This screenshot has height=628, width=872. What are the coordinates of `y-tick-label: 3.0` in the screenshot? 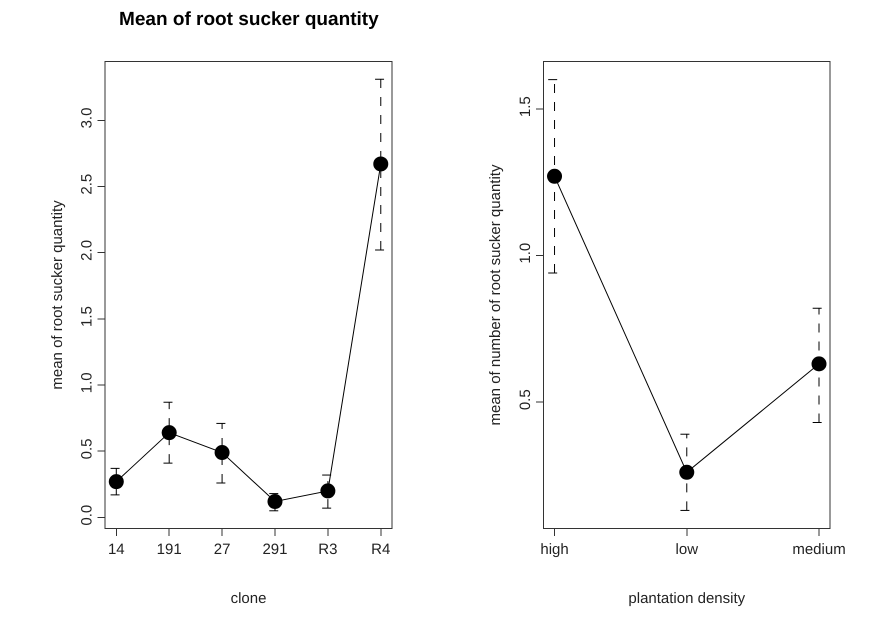 It's located at (87, 118).